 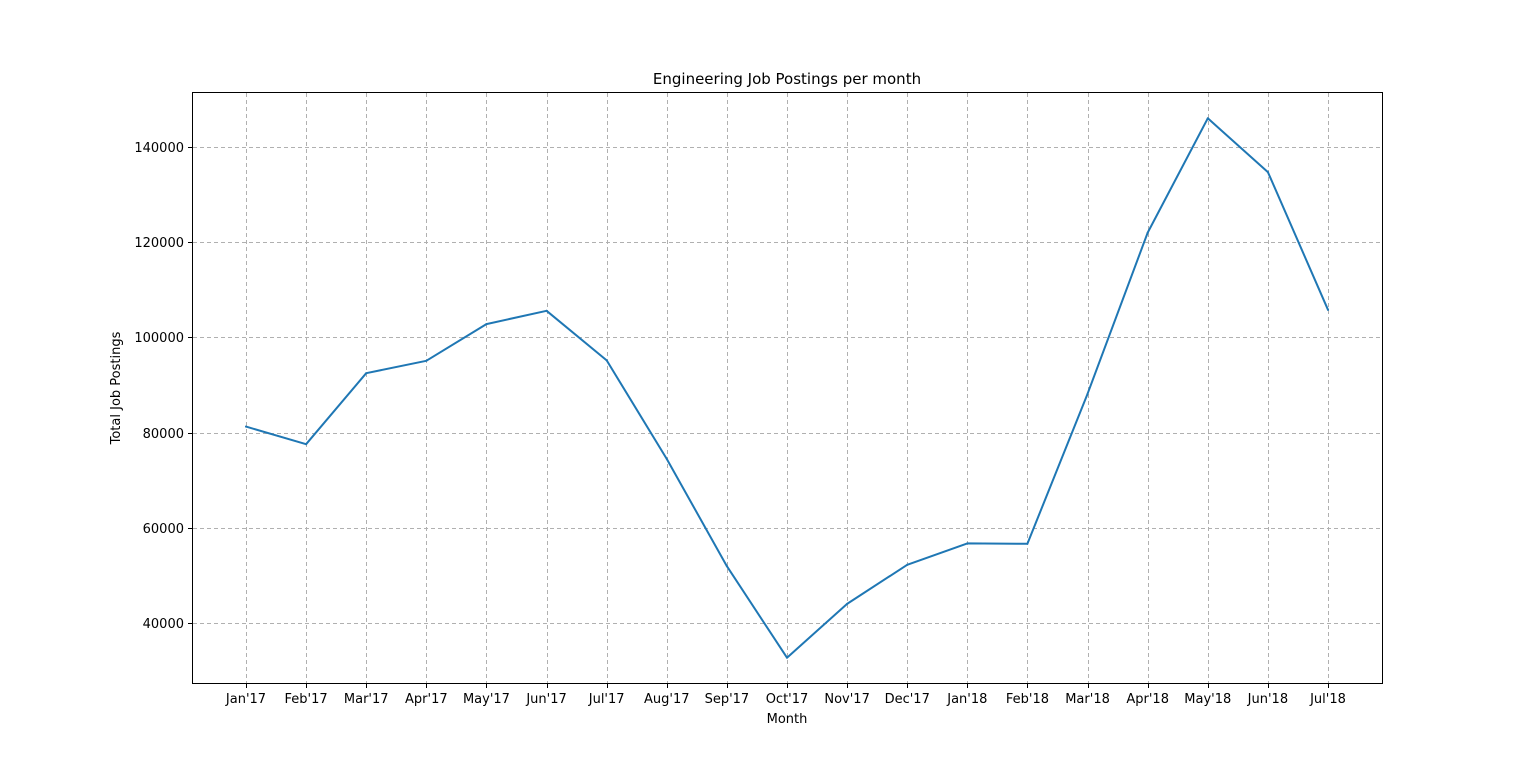 I want to click on x-tick-label: Jan'17, so click(x=245, y=699).